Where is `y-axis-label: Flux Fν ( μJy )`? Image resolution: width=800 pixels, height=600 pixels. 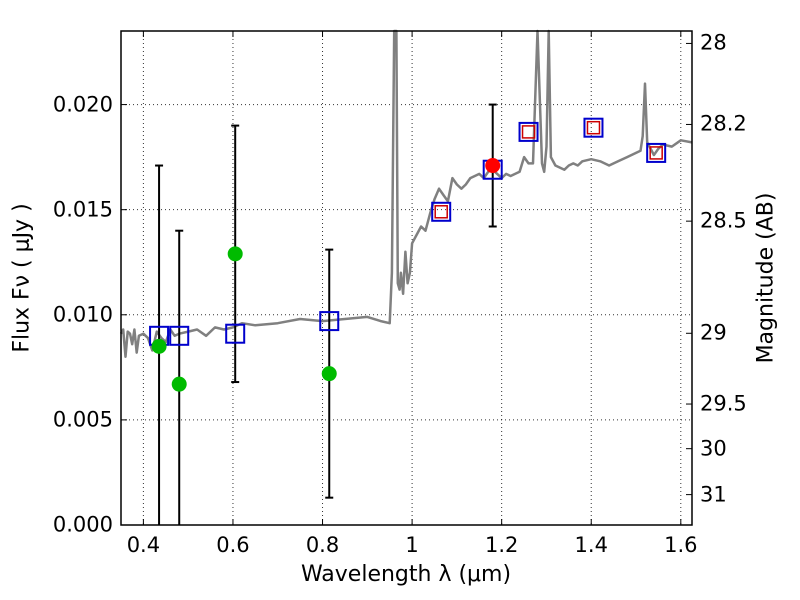 y-axis-label: Flux Fν ( μJy ) is located at coordinates (22, 278).